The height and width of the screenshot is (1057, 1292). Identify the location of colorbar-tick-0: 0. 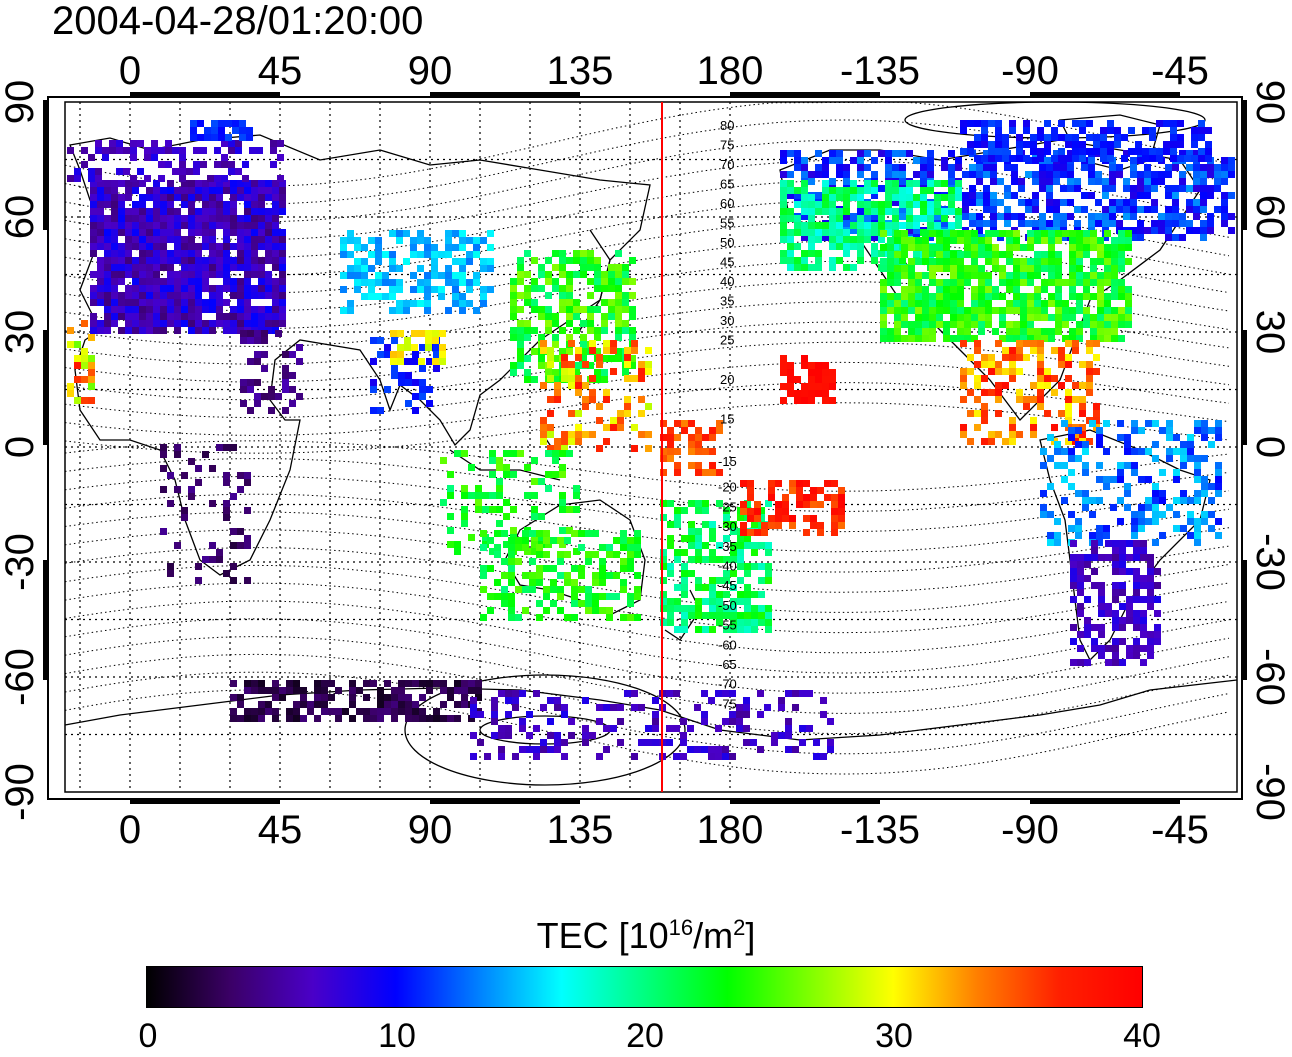
(148, 1036).